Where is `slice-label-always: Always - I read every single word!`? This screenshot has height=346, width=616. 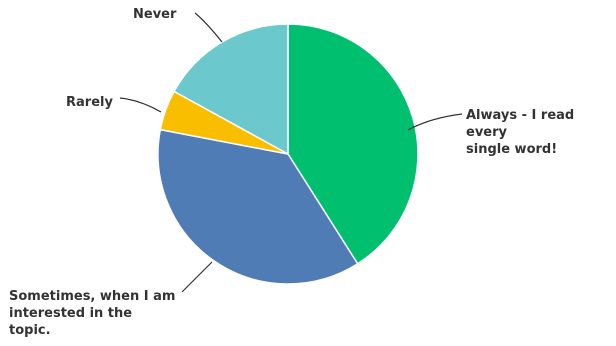 slice-label-always: Always - I read every single word! is located at coordinates (520, 132).